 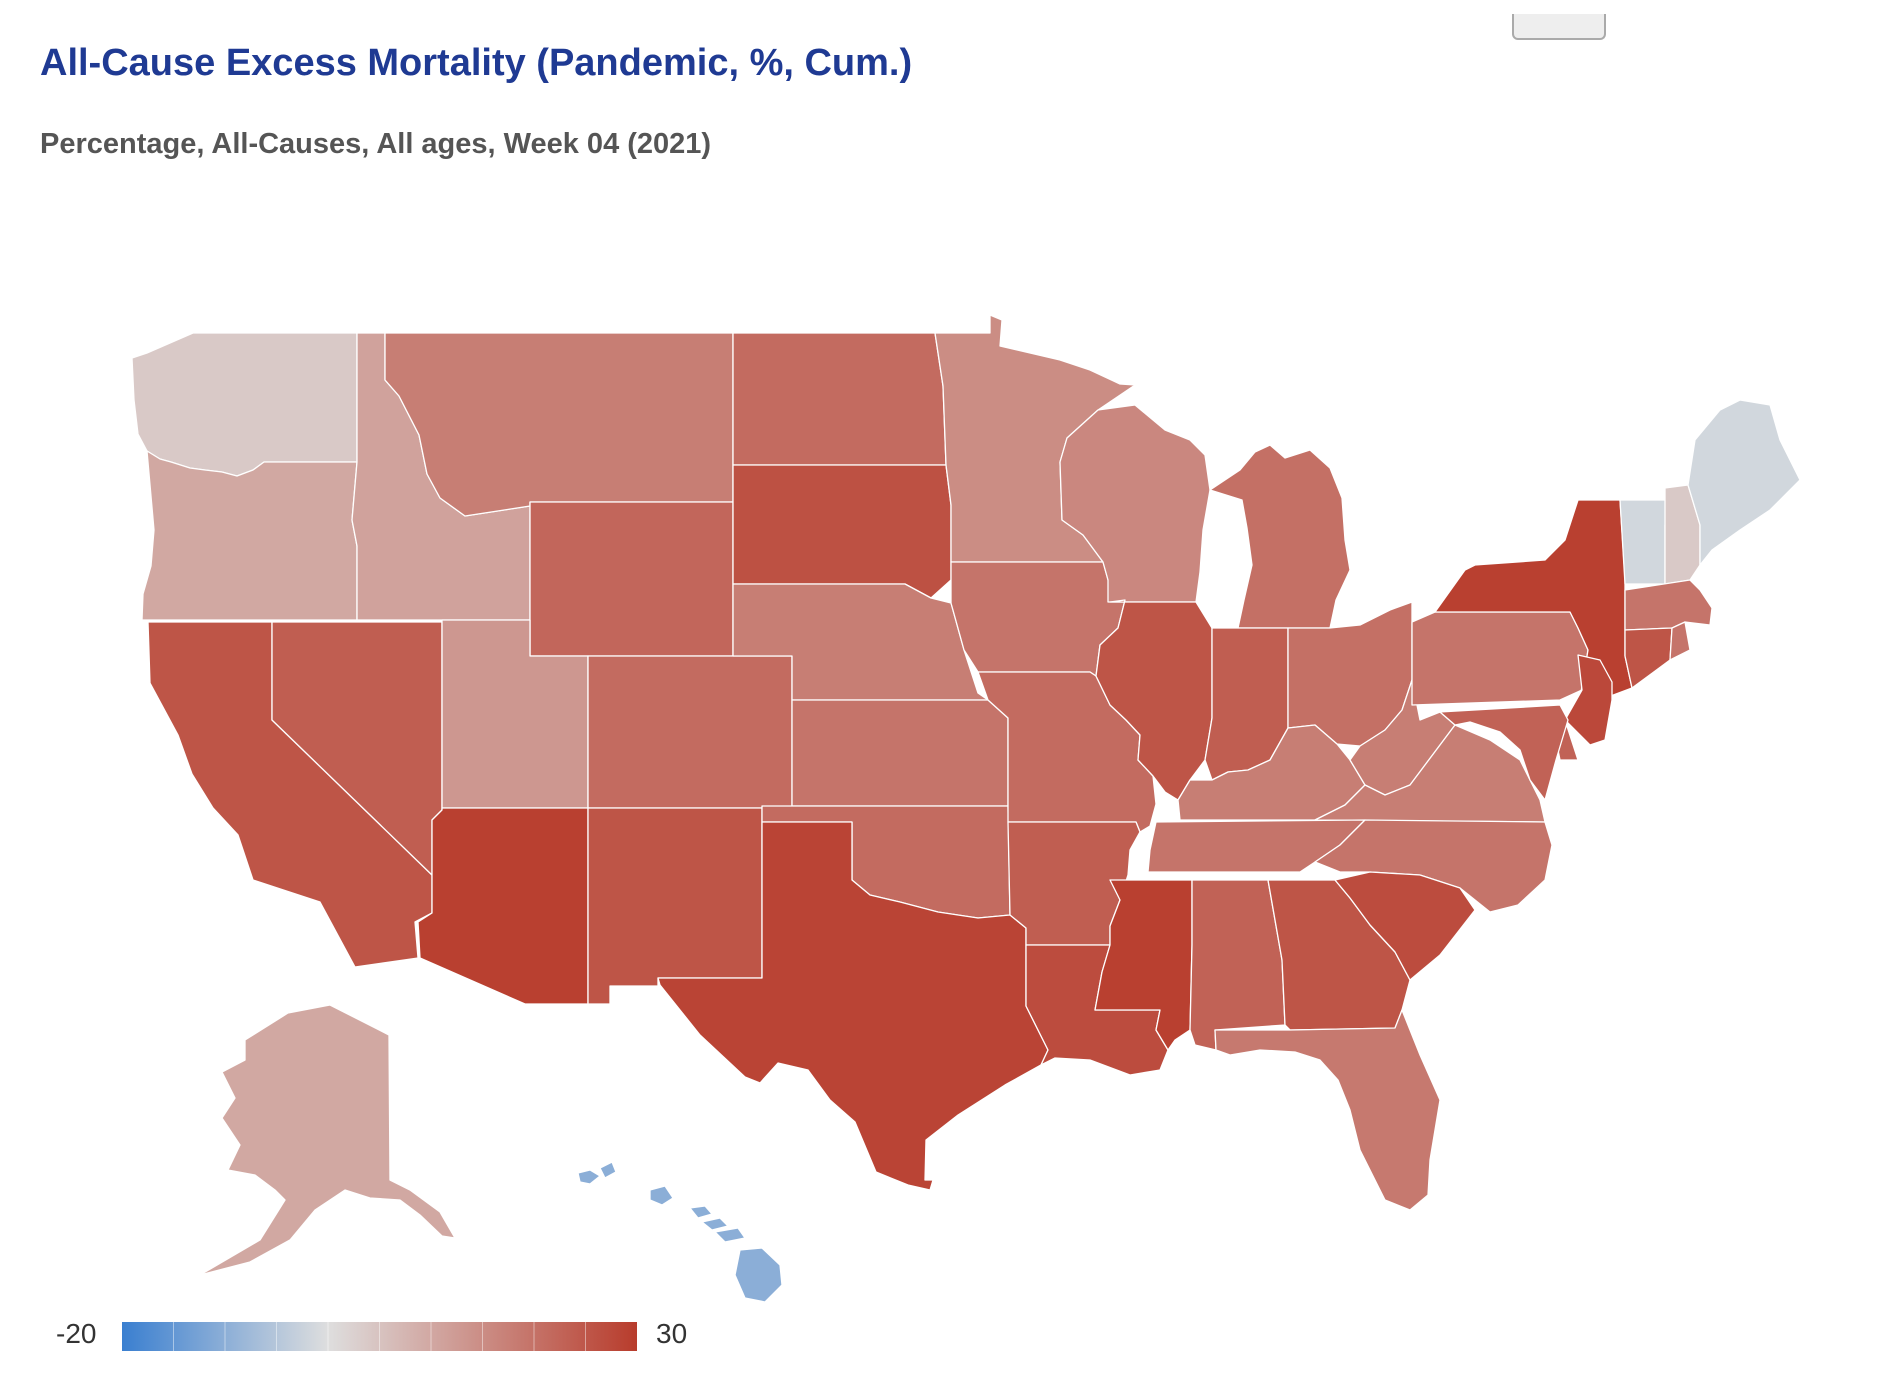 What do you see at coordinates (1500, 658) in the screenshot?
I see `state-pa` at bounding box center [1500, 658].